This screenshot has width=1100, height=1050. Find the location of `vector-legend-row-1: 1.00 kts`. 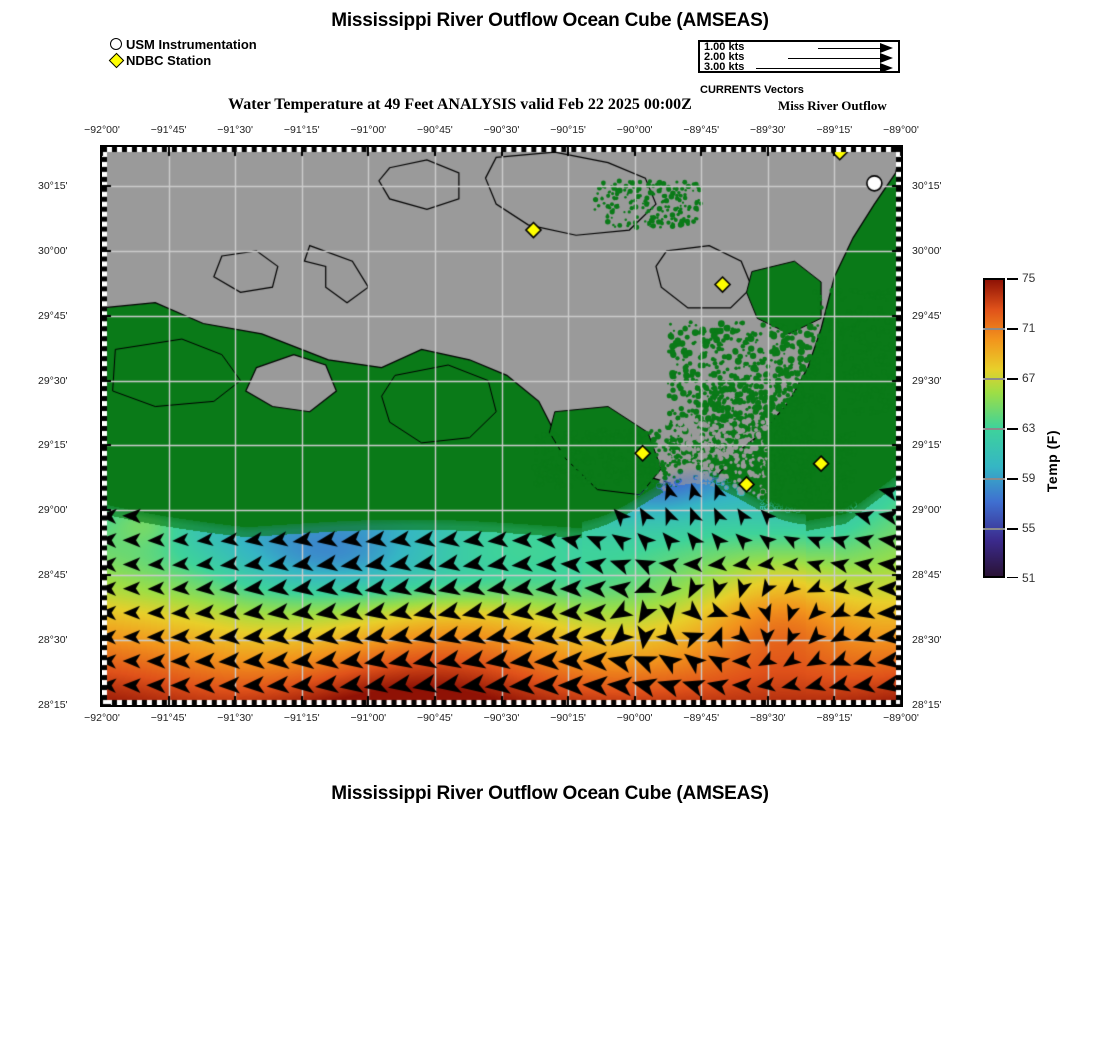

vector-legend-row-1: 1.00 kts is located at coordinates (799, 47).